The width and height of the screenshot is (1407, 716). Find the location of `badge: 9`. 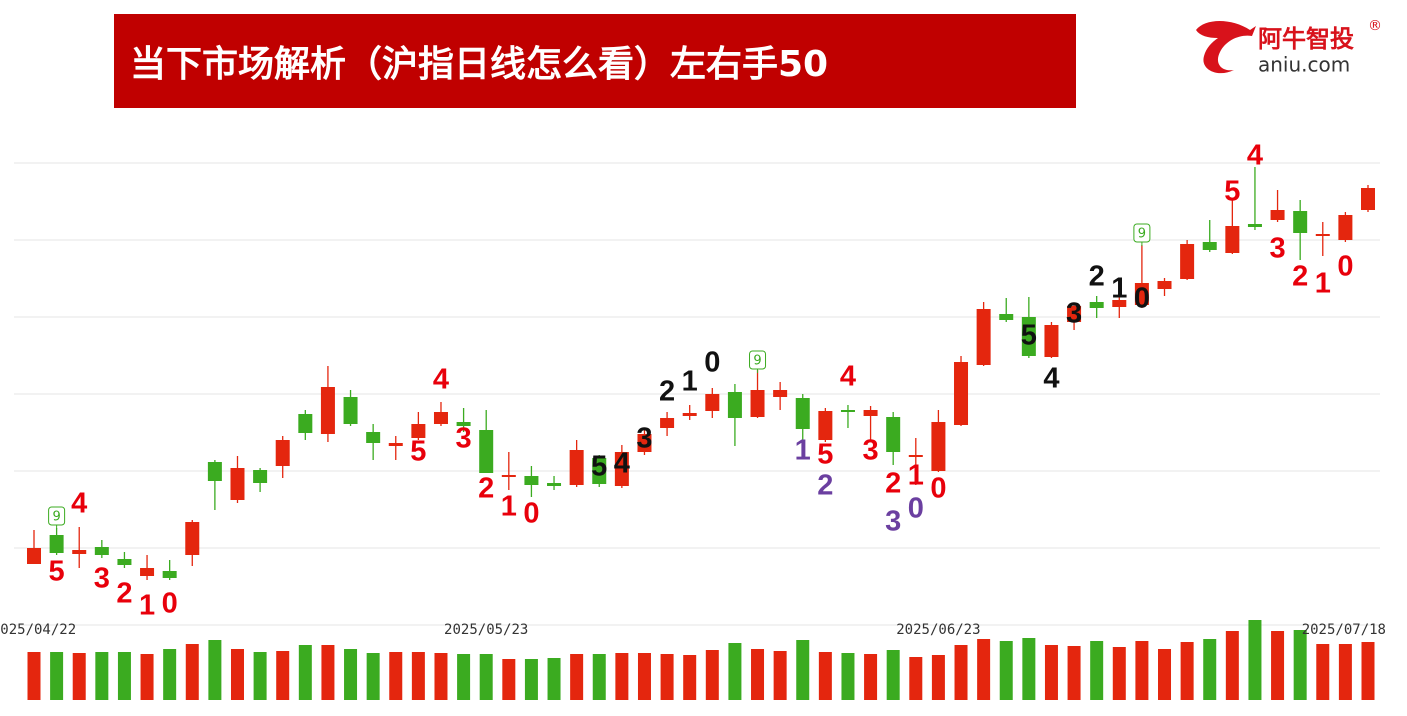

badge: 9 is located at coordinates (1142, 234).